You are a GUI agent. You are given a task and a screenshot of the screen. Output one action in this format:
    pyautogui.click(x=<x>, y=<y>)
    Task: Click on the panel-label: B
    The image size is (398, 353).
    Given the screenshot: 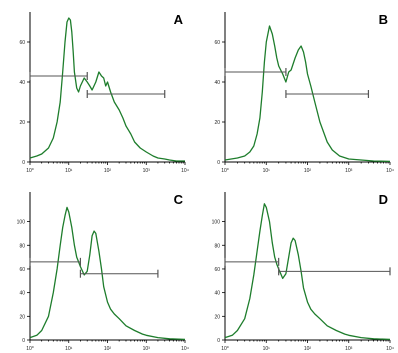 What is the action you would take?
    pyautogui.click(x=383, y=19)
    